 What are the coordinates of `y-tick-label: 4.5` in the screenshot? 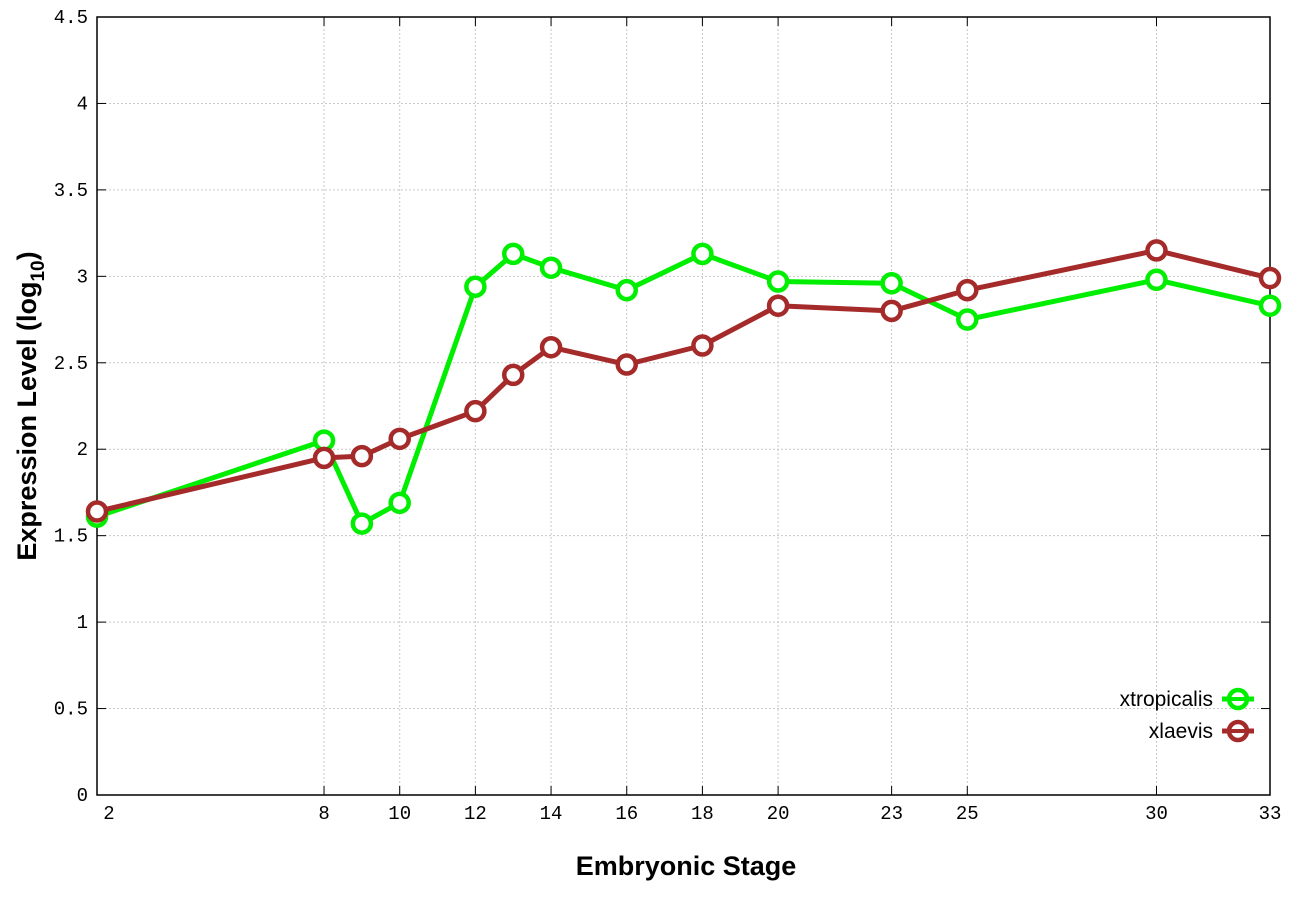 It's located at (71, 18).